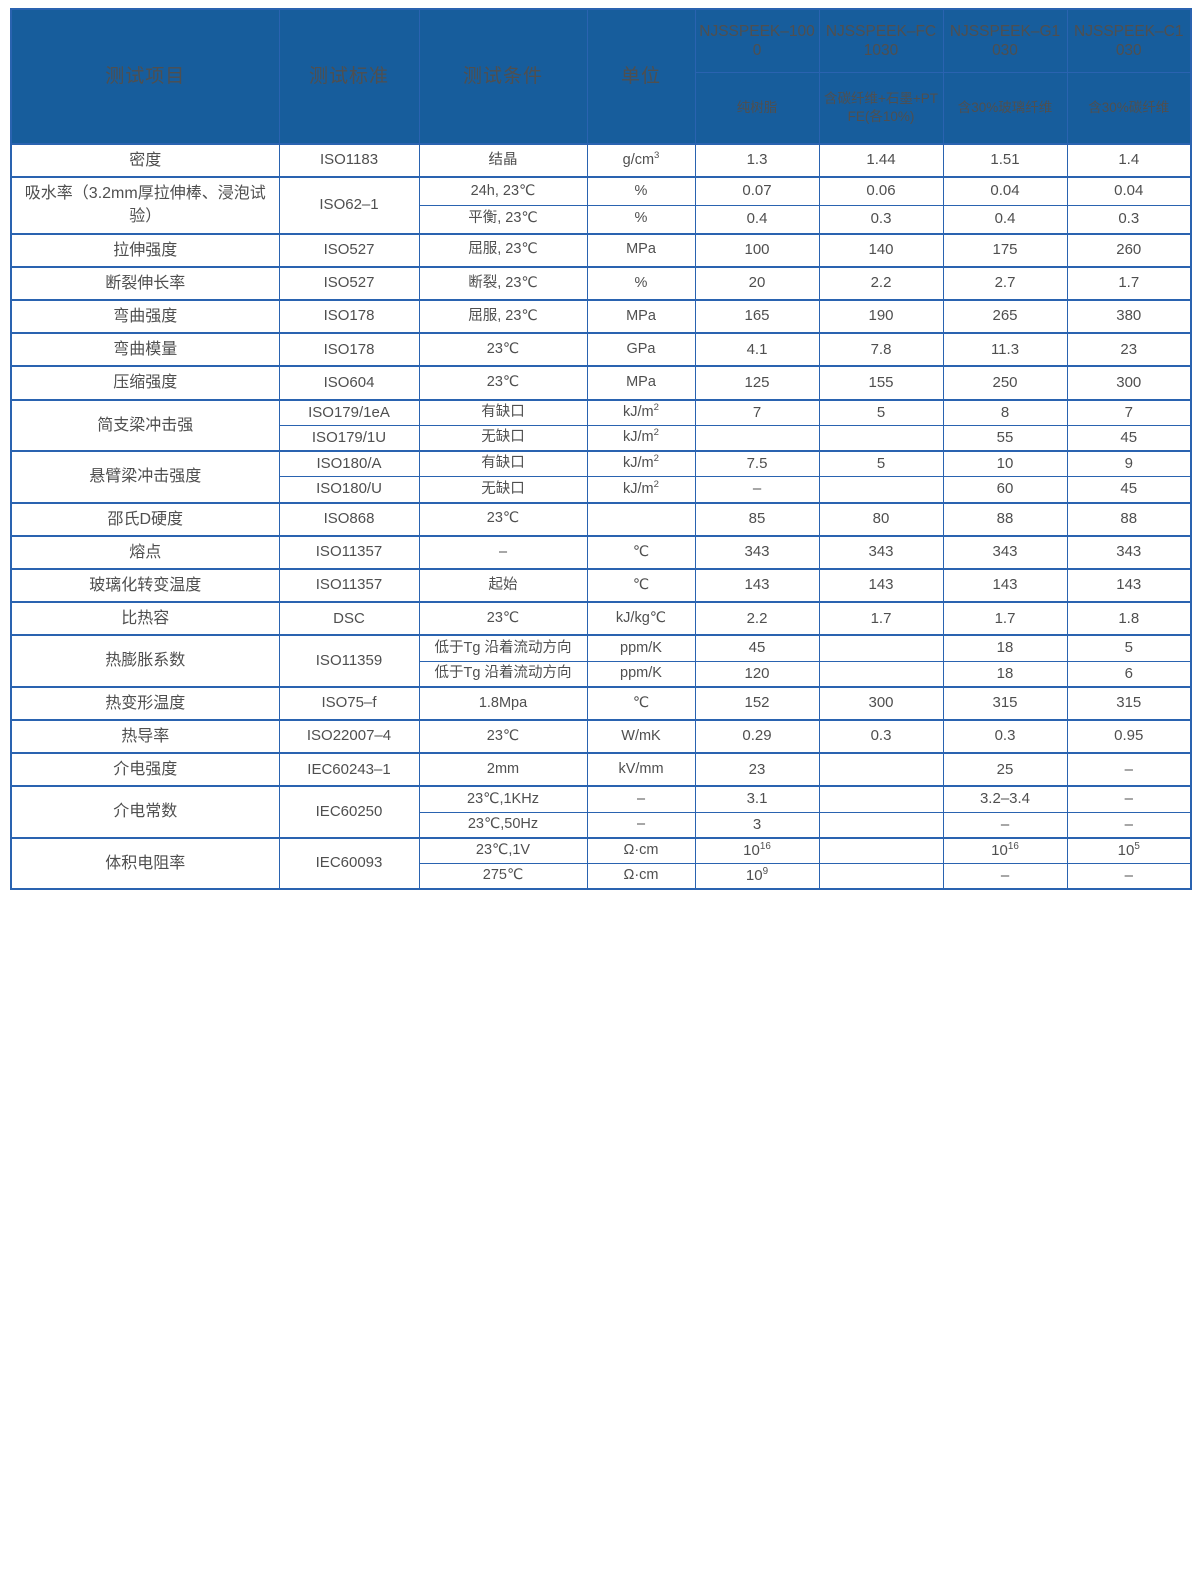 Image resolution: width=1200 pixels, height=1572 pixels. Describe the element at coordinates (349, 812) in the screenshot. I see `test-standard-cell: IEC60250` at that location.